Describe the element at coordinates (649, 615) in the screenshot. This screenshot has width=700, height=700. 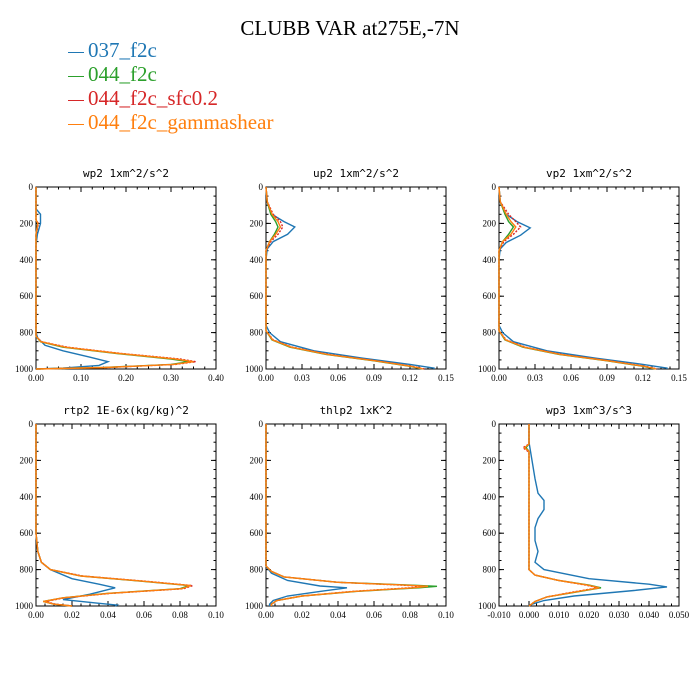
I see `x-tick-label: 0.040` at that location.